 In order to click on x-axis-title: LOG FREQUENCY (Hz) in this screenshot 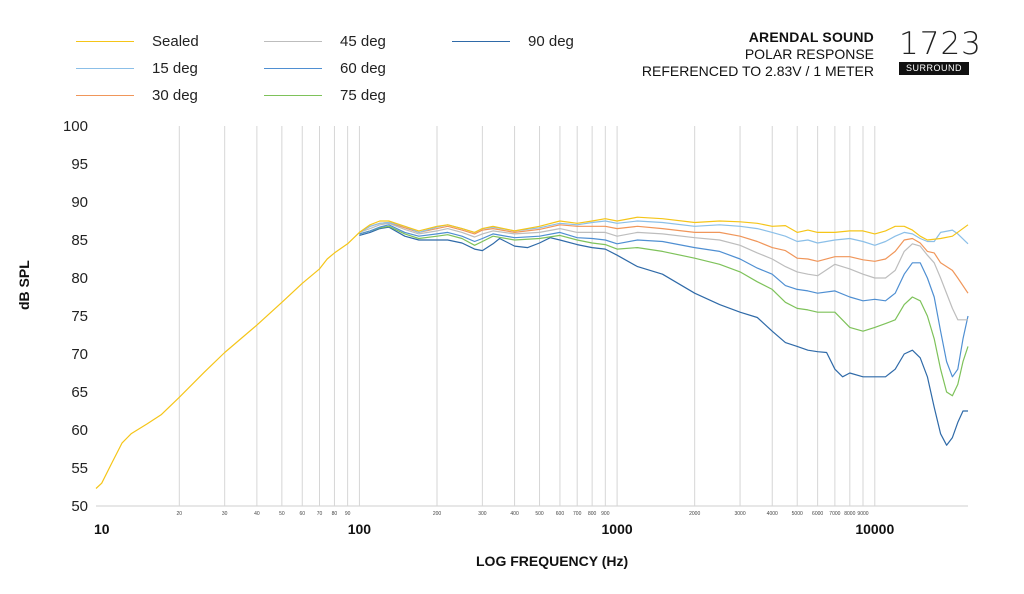, I will do `click(552, 561)`.